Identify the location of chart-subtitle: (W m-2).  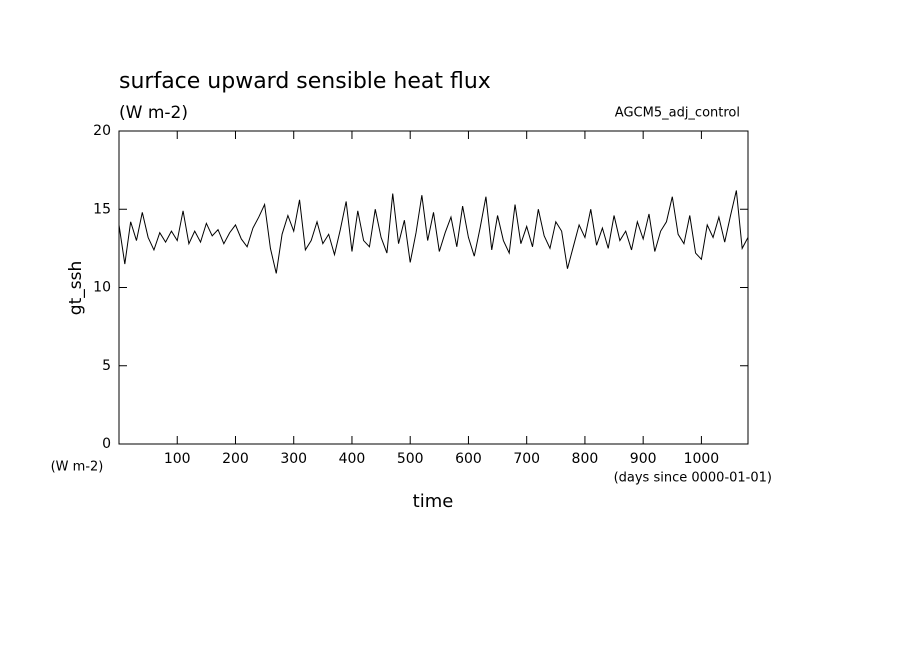
(153, 113).